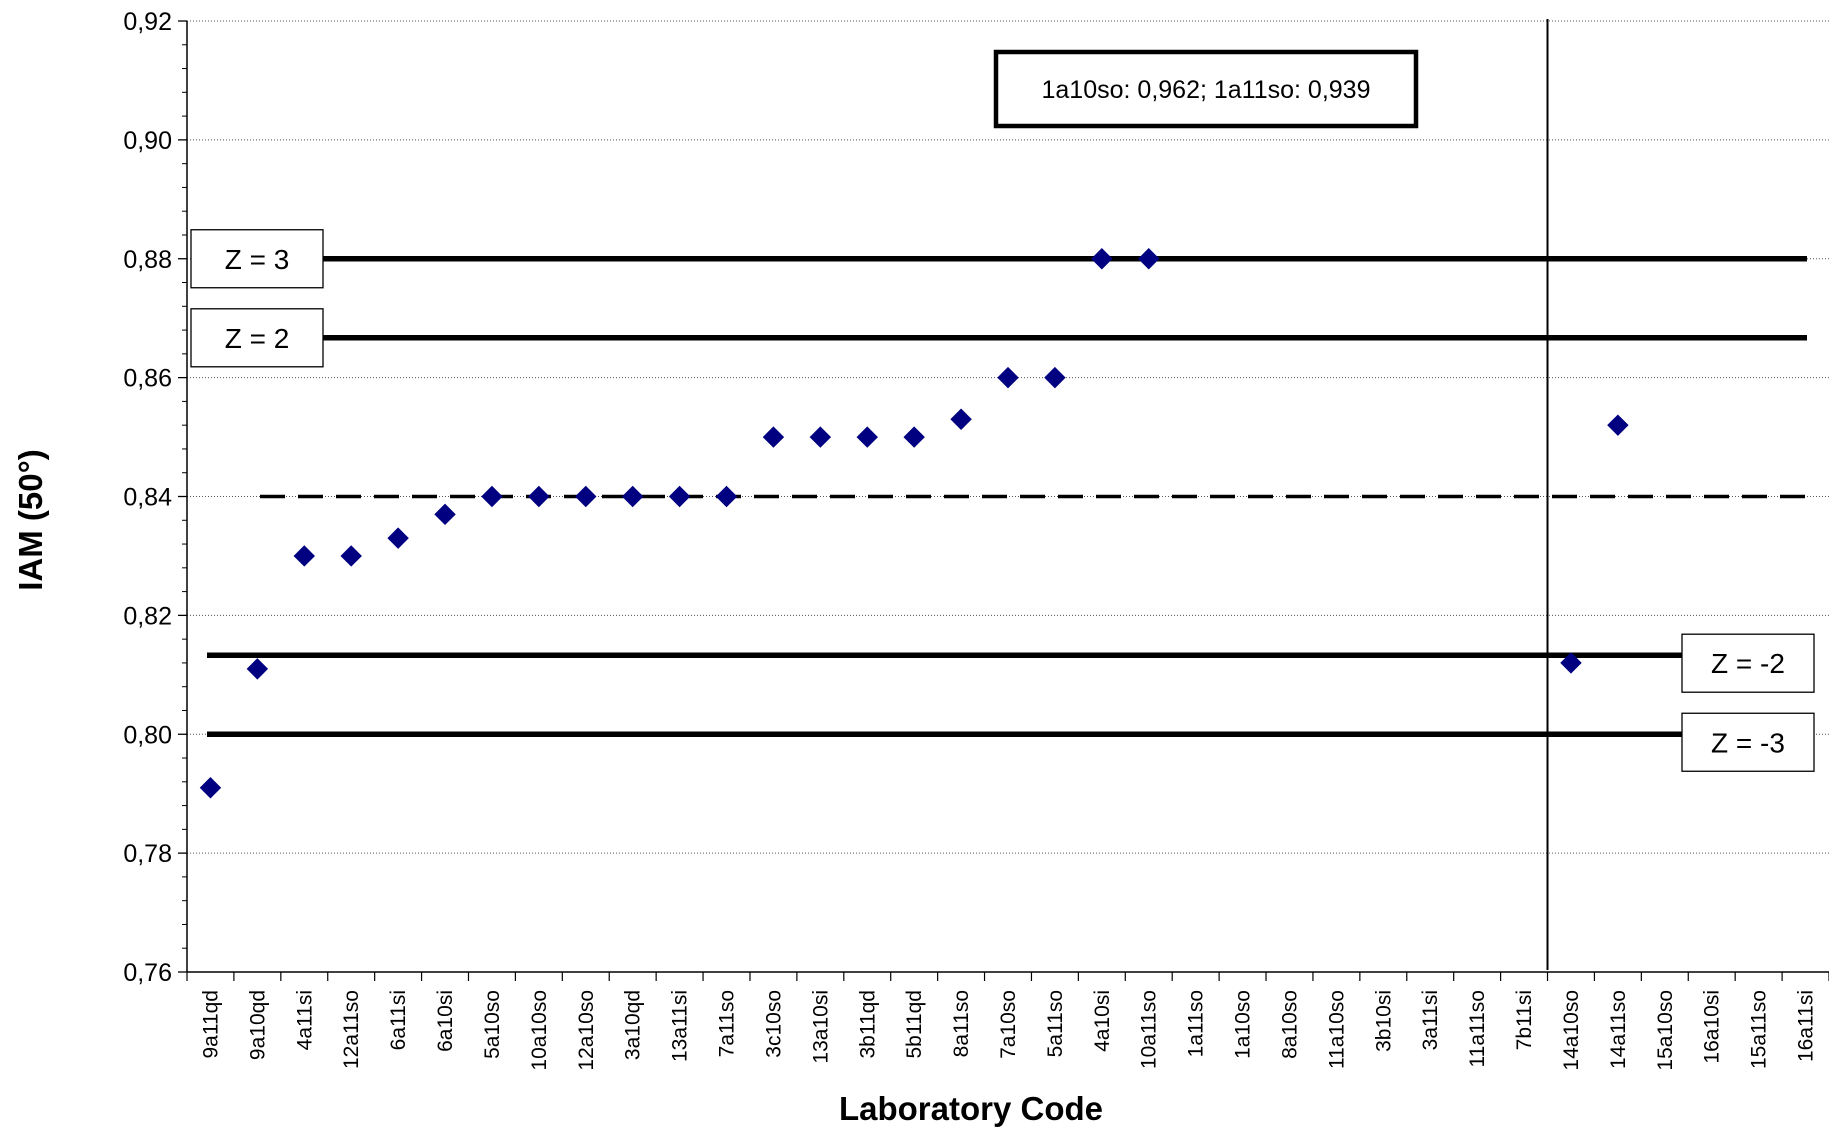 This screenshot has height=1129, width=1829. What do you see at coordinates (773, 1024) in the screenshot?
I see `x-tick-label: 3c10so` at bounding box center [773, 1024].